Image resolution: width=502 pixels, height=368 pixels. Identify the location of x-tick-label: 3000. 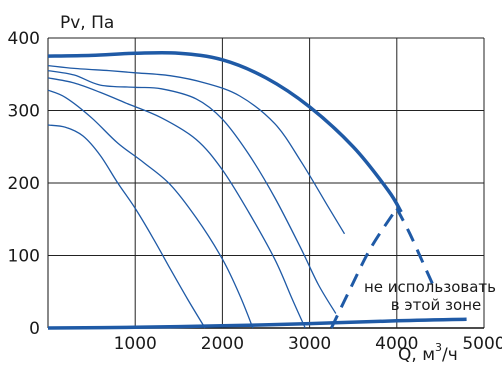
(309, 344).